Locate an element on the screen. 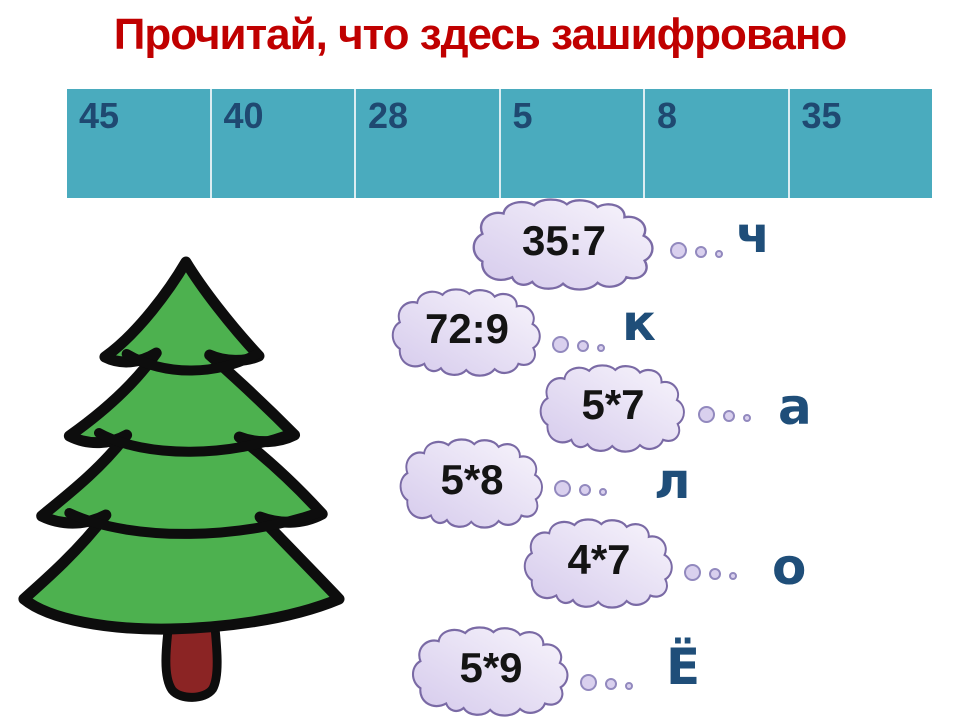 The height and width of the screenshot is (720, 960). expression-label: 5*7 is located at coordinates (613, 404).